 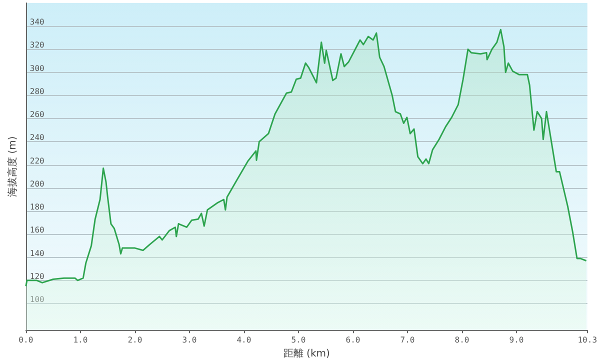 What do you see at coordinates (37, 183) in the screenshot?
I see `y-tick-label: 200` at bounding box center [37, 183].